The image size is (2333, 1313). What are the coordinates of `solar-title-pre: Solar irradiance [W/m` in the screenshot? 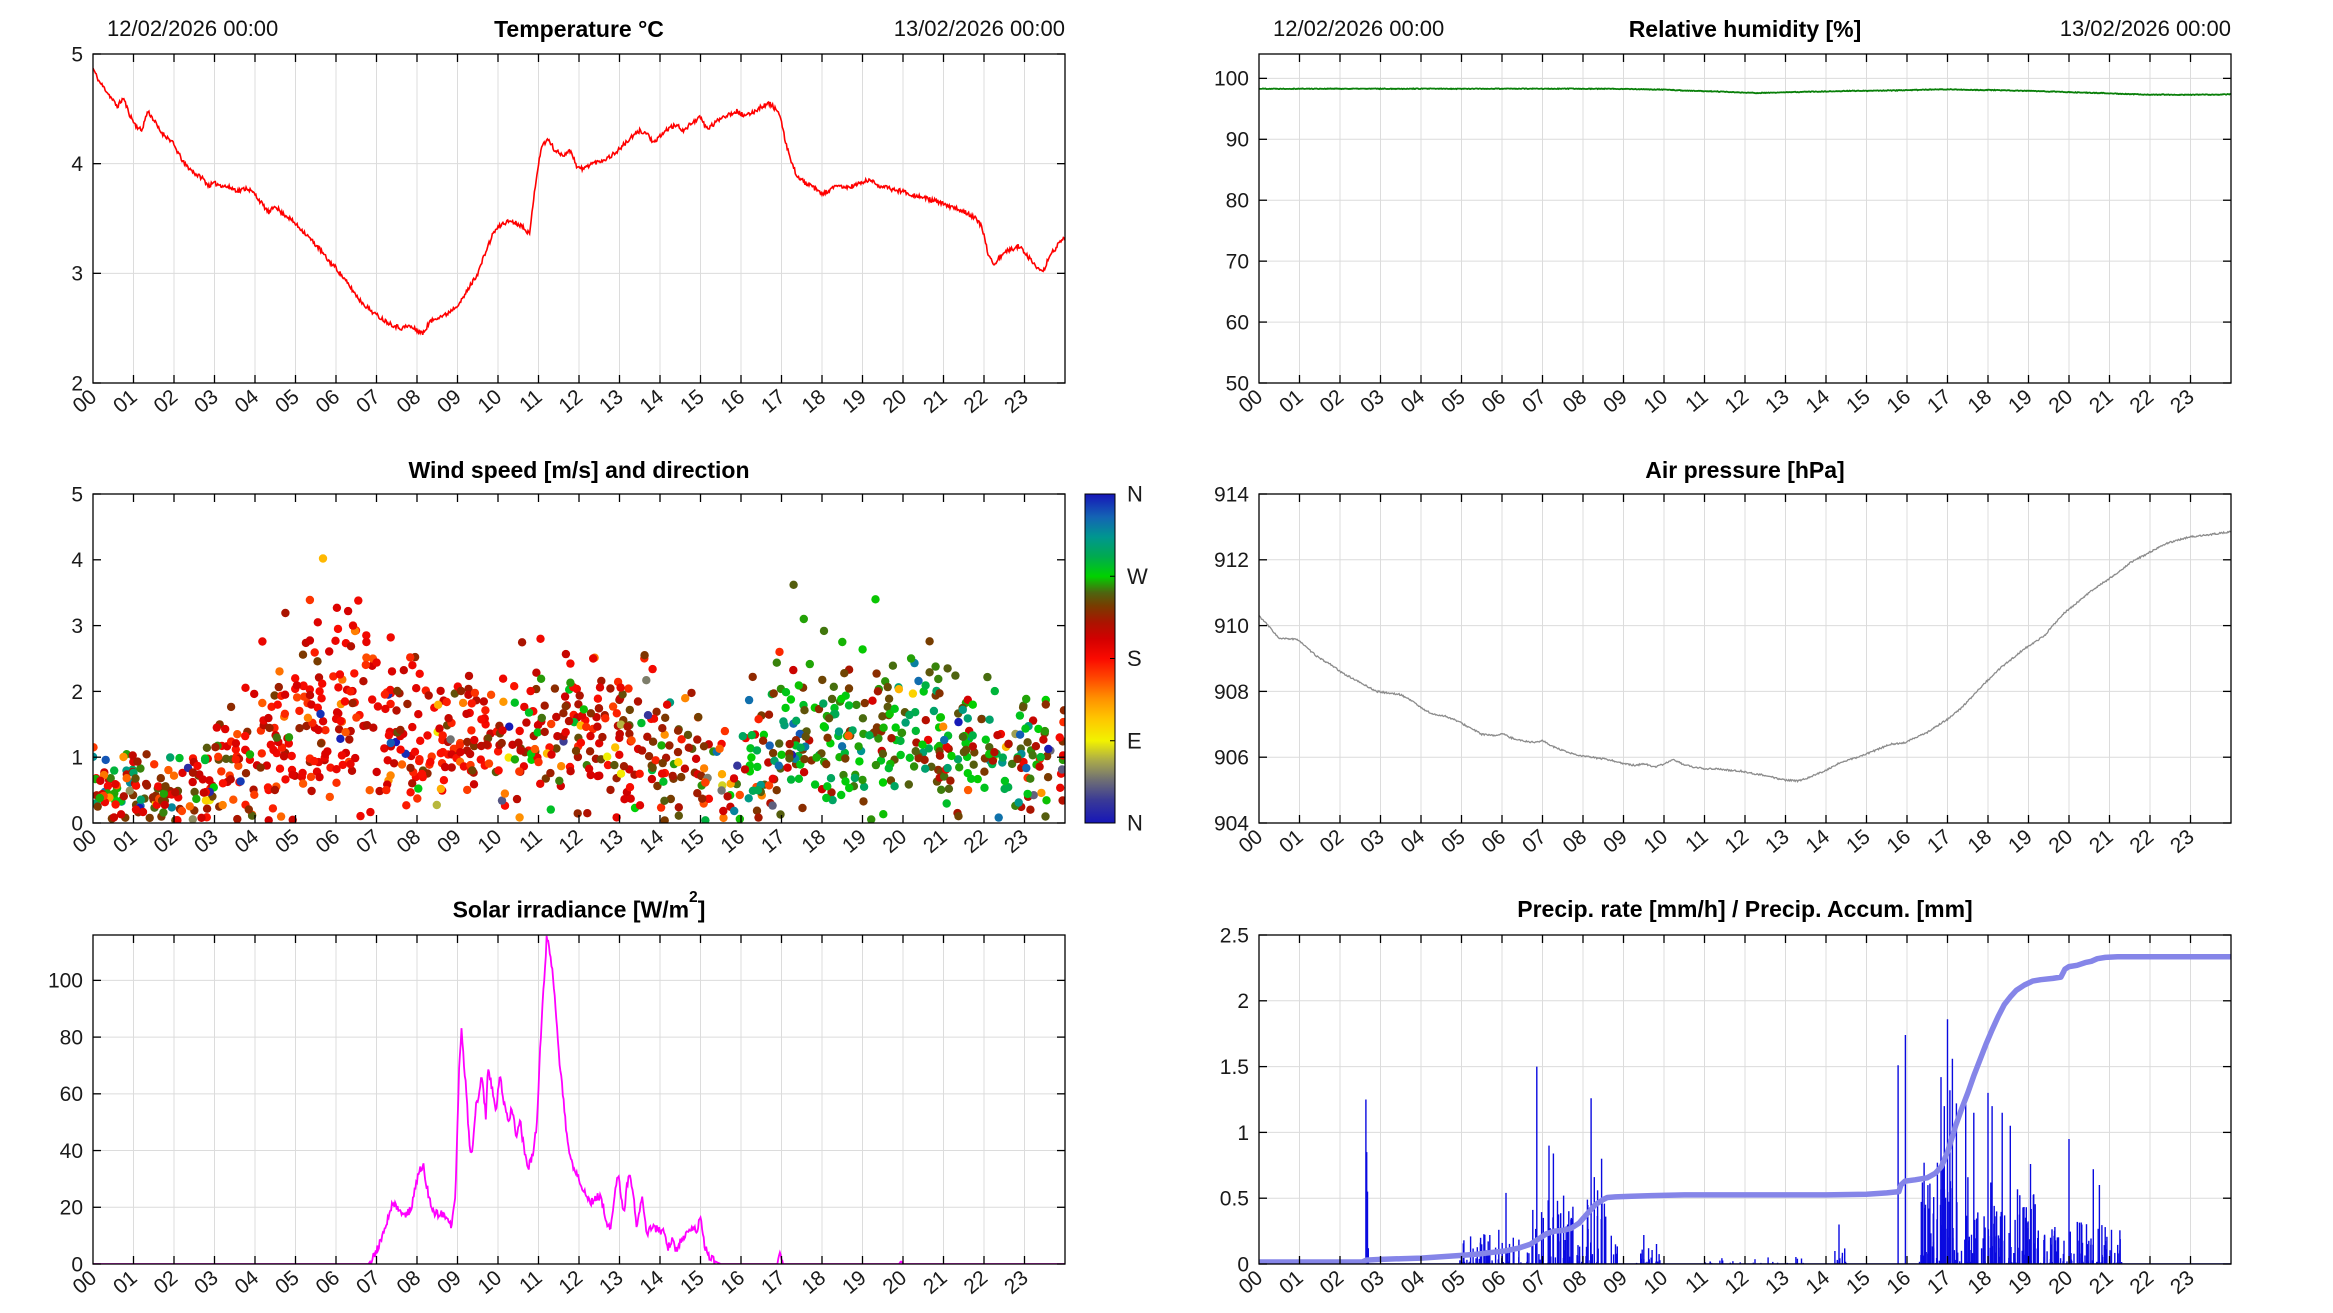 It's located at (571, 909).